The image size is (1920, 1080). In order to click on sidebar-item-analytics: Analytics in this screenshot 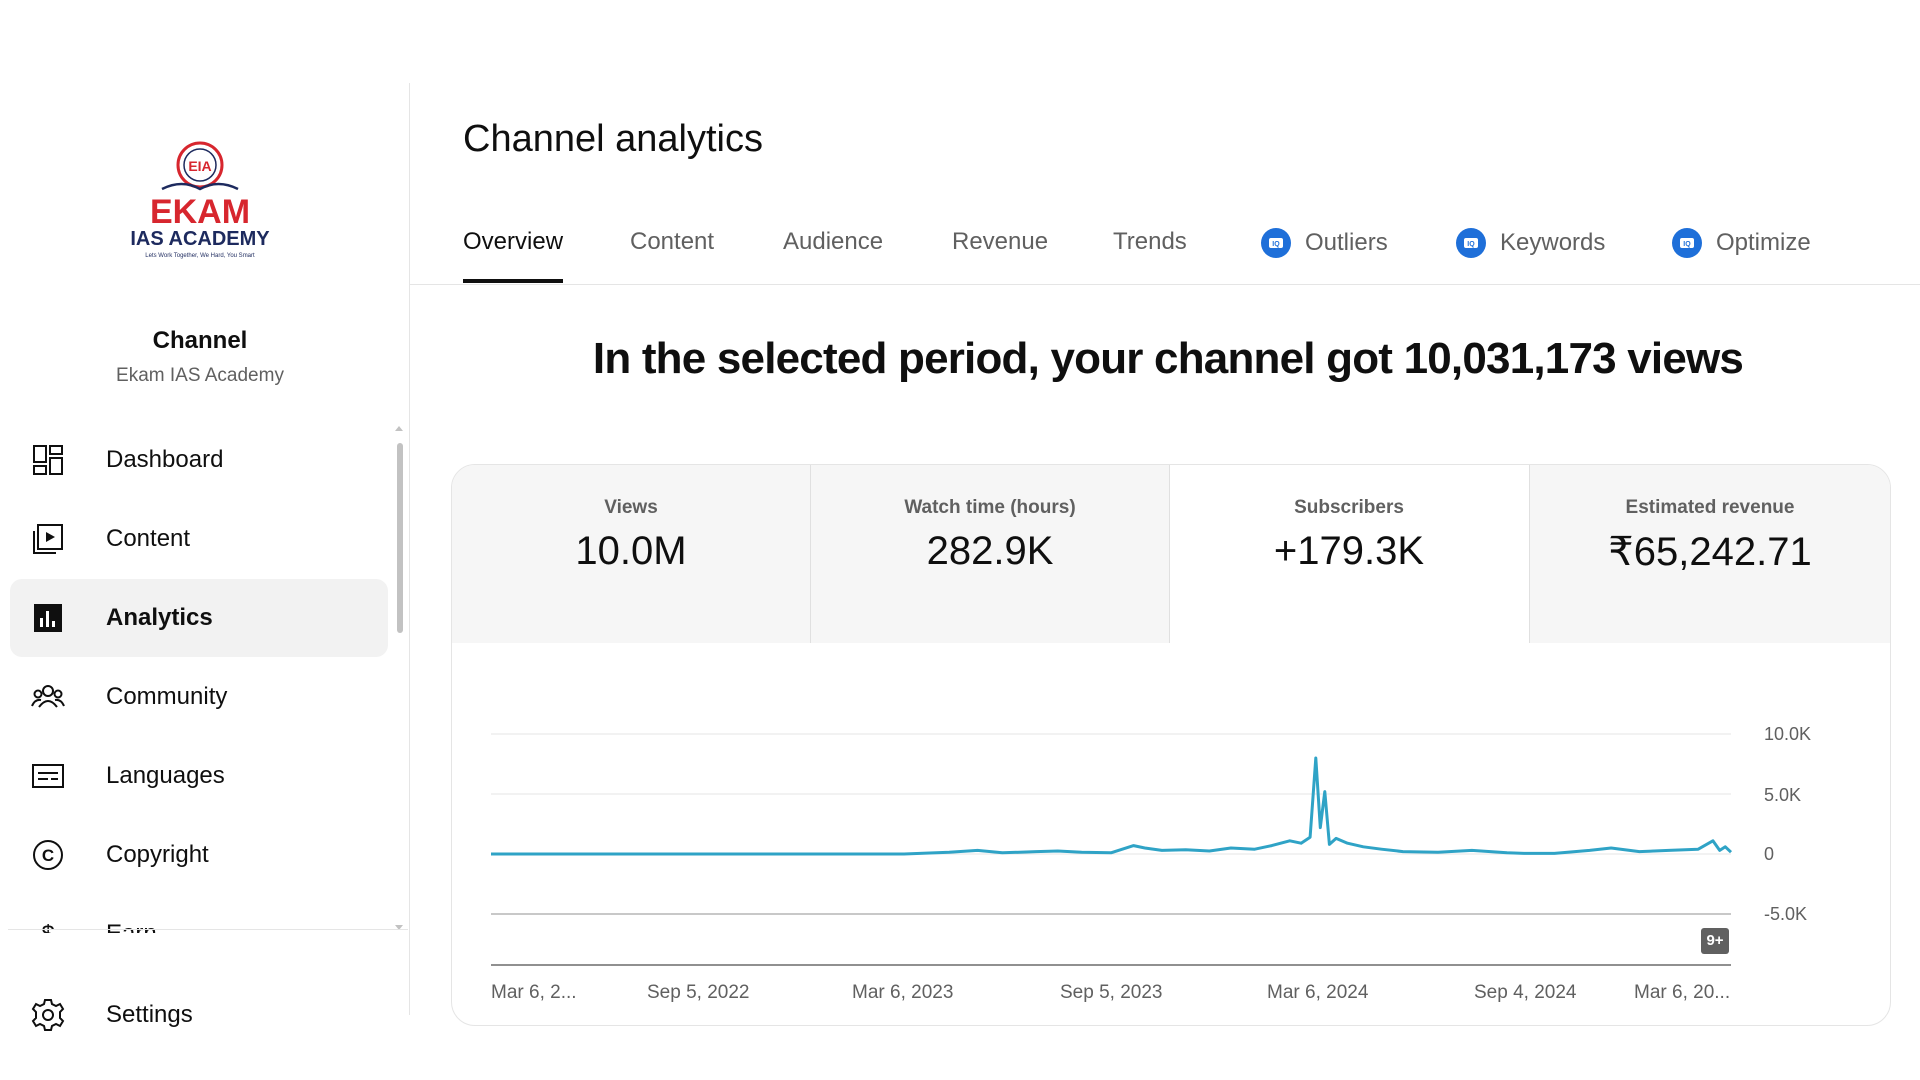, I will do `click(199, 618)`.